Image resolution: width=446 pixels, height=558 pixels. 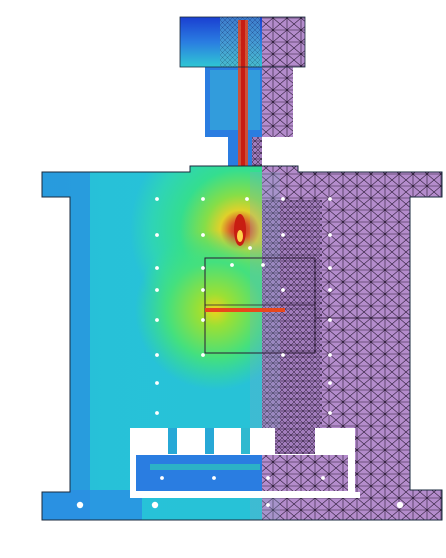 I want to click on flange-outline, so click(x=242, y=42).